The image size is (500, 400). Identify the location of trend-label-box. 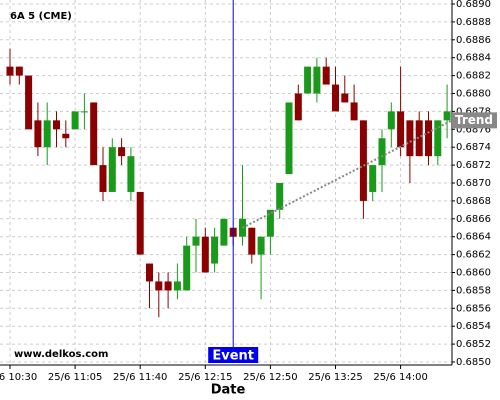
(474, 120).